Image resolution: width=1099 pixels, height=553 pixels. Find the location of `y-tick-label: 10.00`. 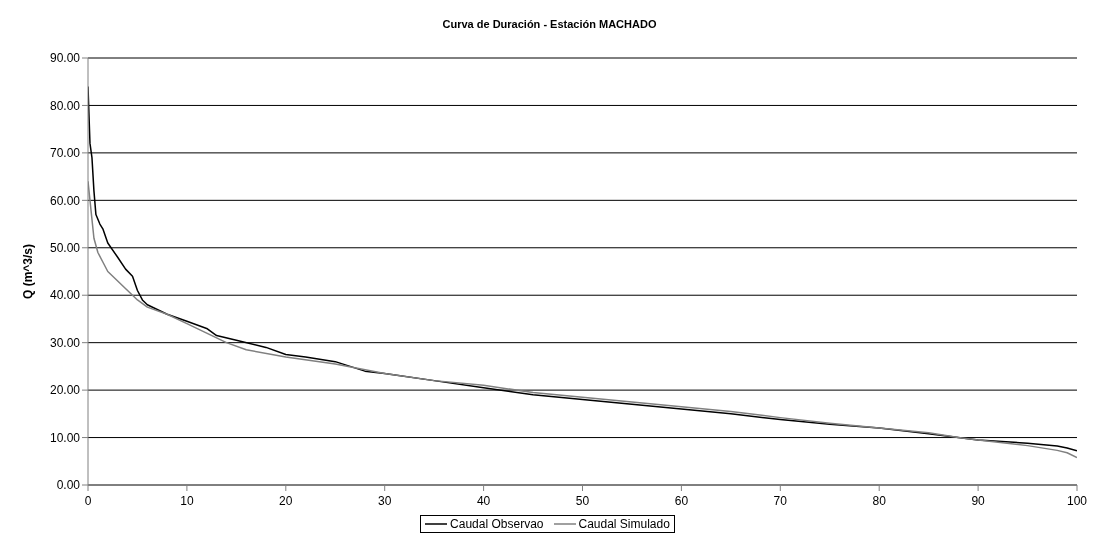

y-tick-label: 10.00 is located at coordinates (65, 437).